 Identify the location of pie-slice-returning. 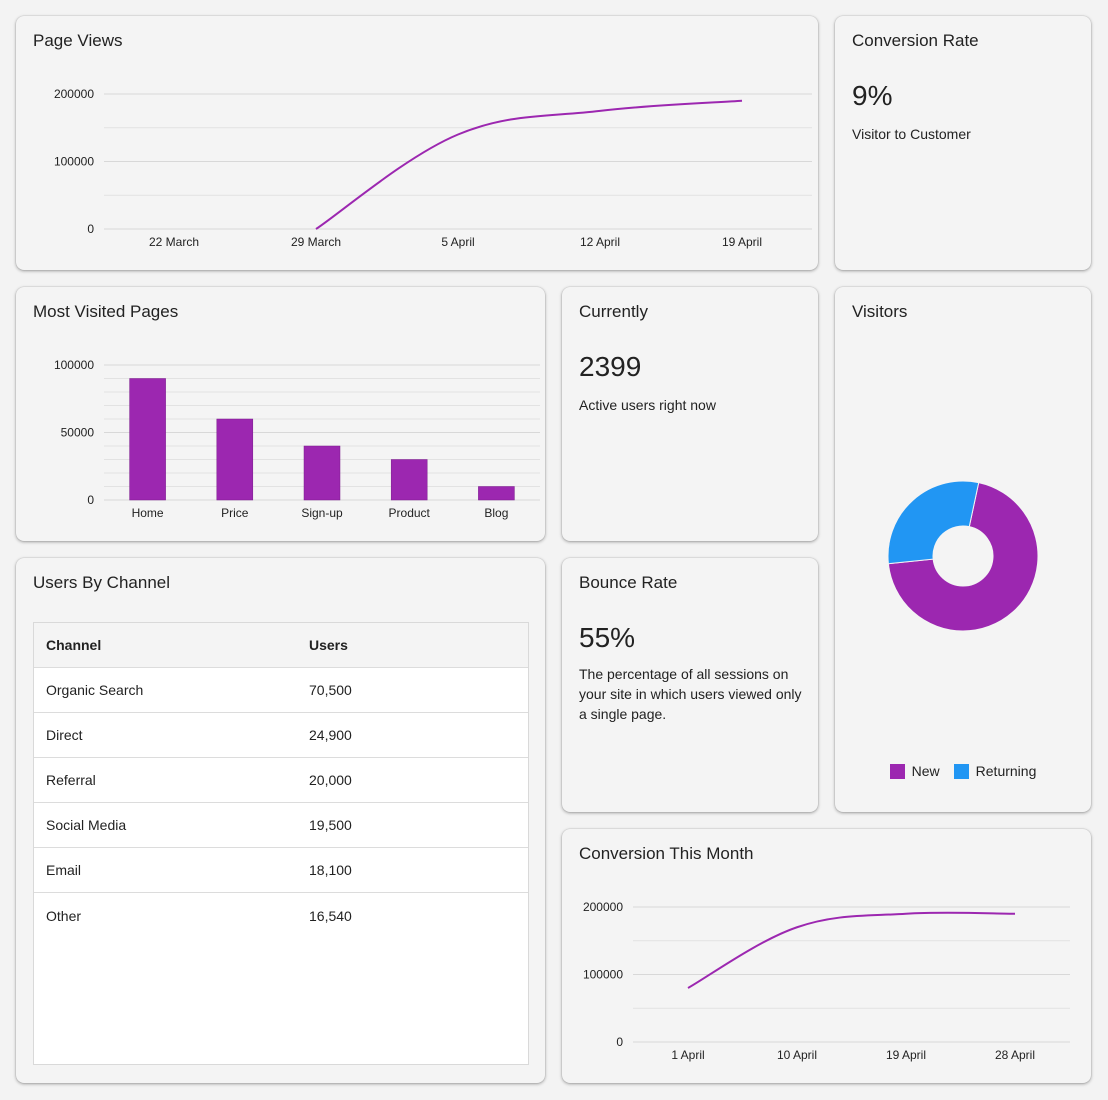
(933, 522).